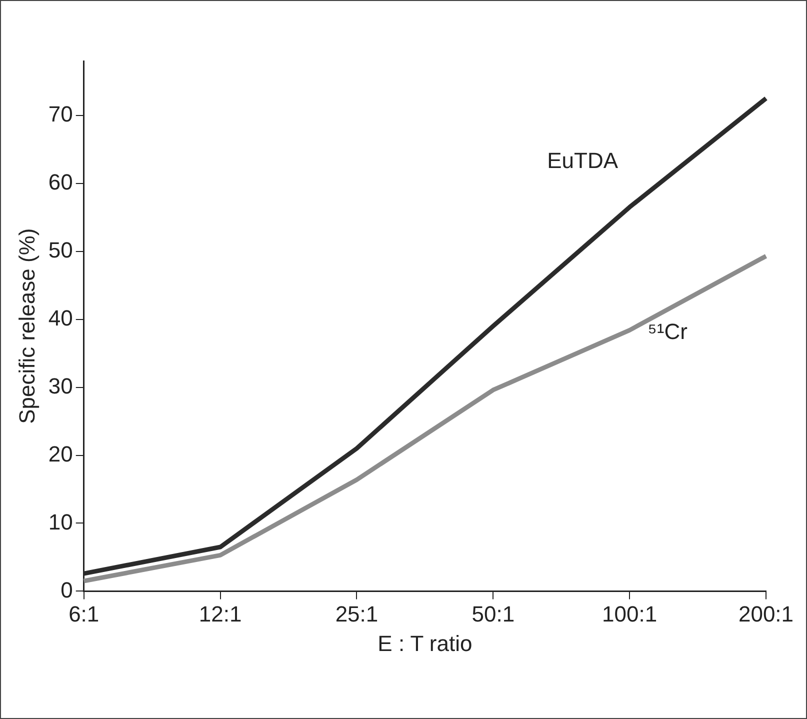 The width and height of the screenshot is (807, 719). What do you see at coordinates (668, 331) in the screenshot?
I see `series-label: ⁵¹Cr` at bounding box center [668, 331].